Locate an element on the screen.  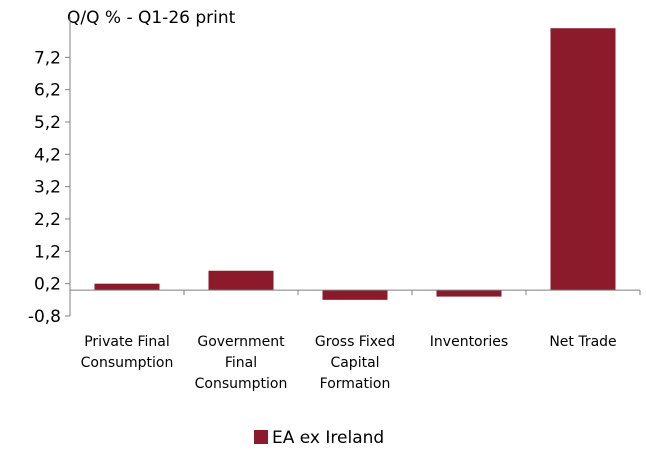
y-tick-label: 7,2 is located at coordinates (47, 58).